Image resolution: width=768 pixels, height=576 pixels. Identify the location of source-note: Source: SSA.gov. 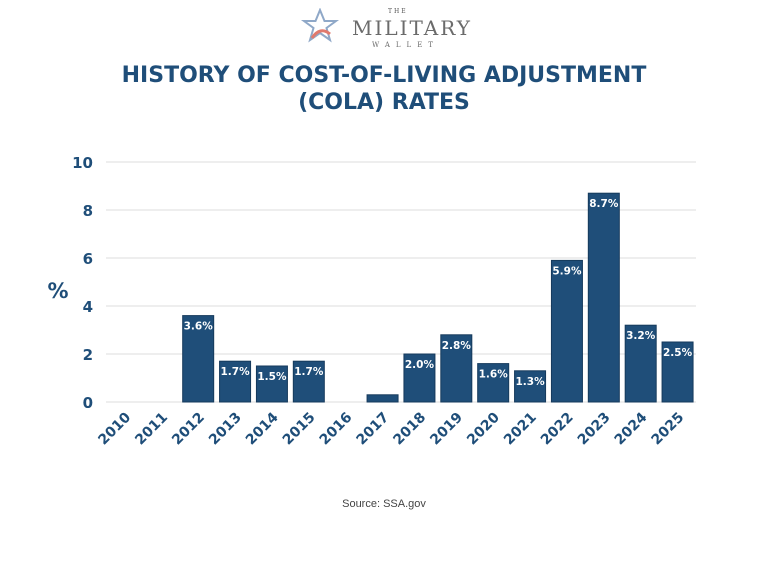
(384, 504).